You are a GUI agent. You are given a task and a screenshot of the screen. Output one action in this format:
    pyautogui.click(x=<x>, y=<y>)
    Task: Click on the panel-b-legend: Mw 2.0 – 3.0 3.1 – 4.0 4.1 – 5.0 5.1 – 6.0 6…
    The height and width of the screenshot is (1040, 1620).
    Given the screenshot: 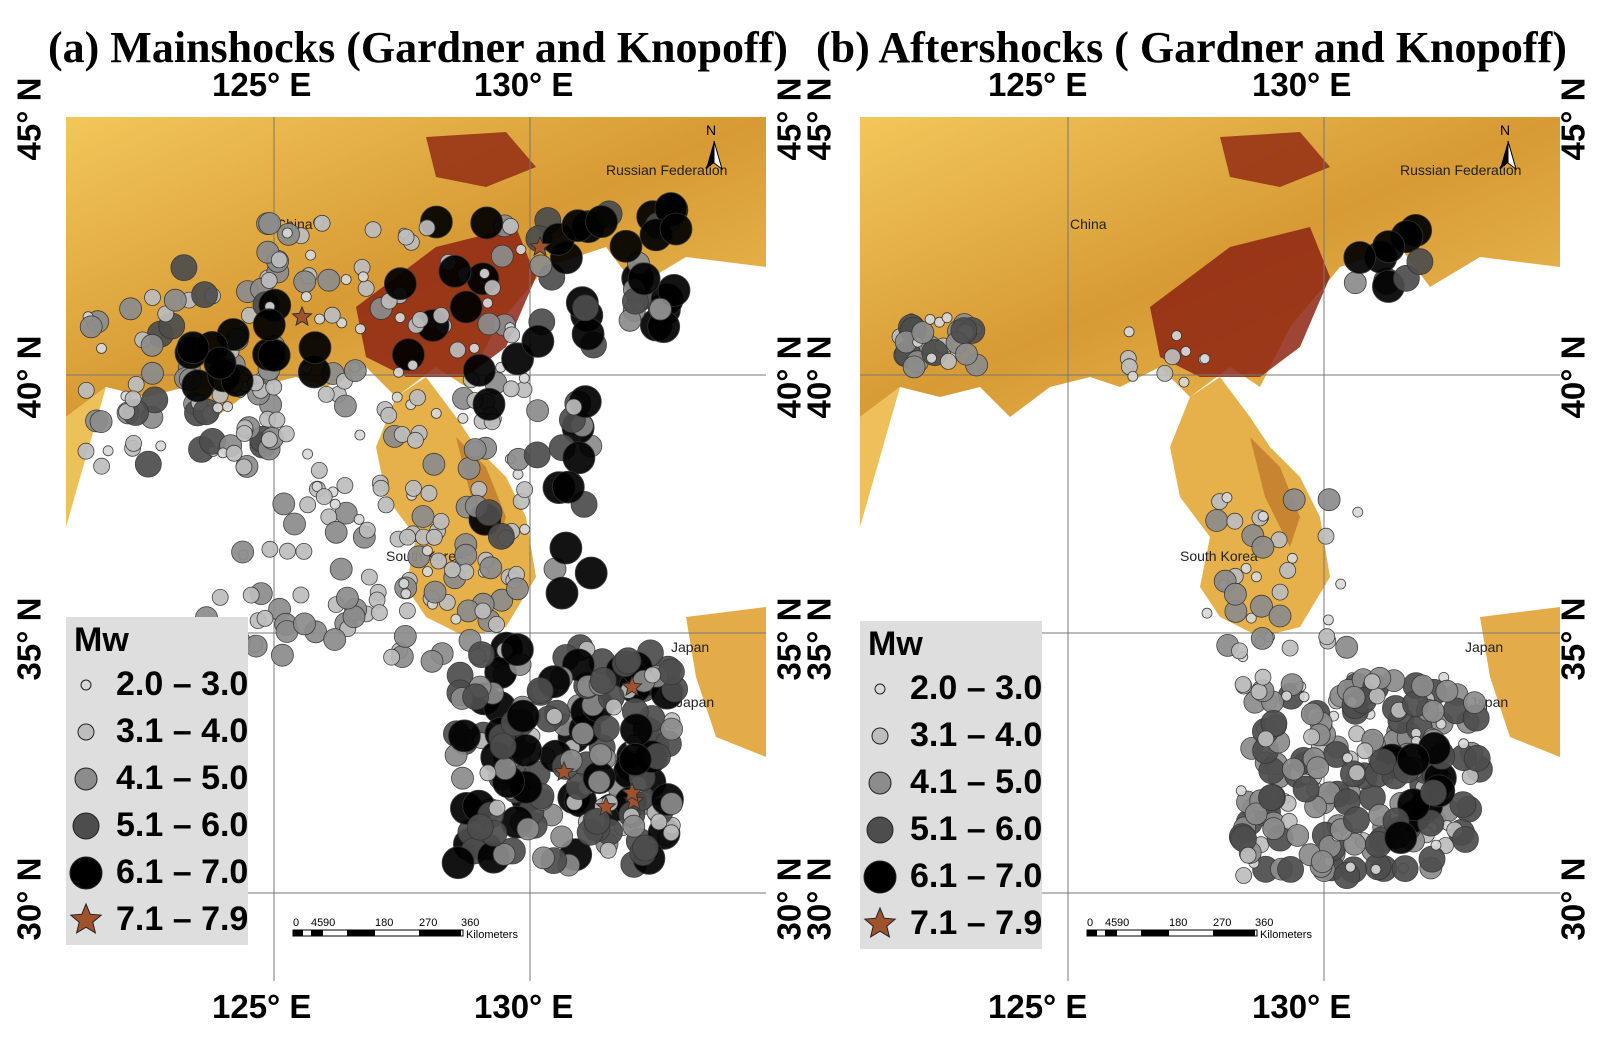 What is the action you would take?
    pyautogui.click(x=951, y=785)
    